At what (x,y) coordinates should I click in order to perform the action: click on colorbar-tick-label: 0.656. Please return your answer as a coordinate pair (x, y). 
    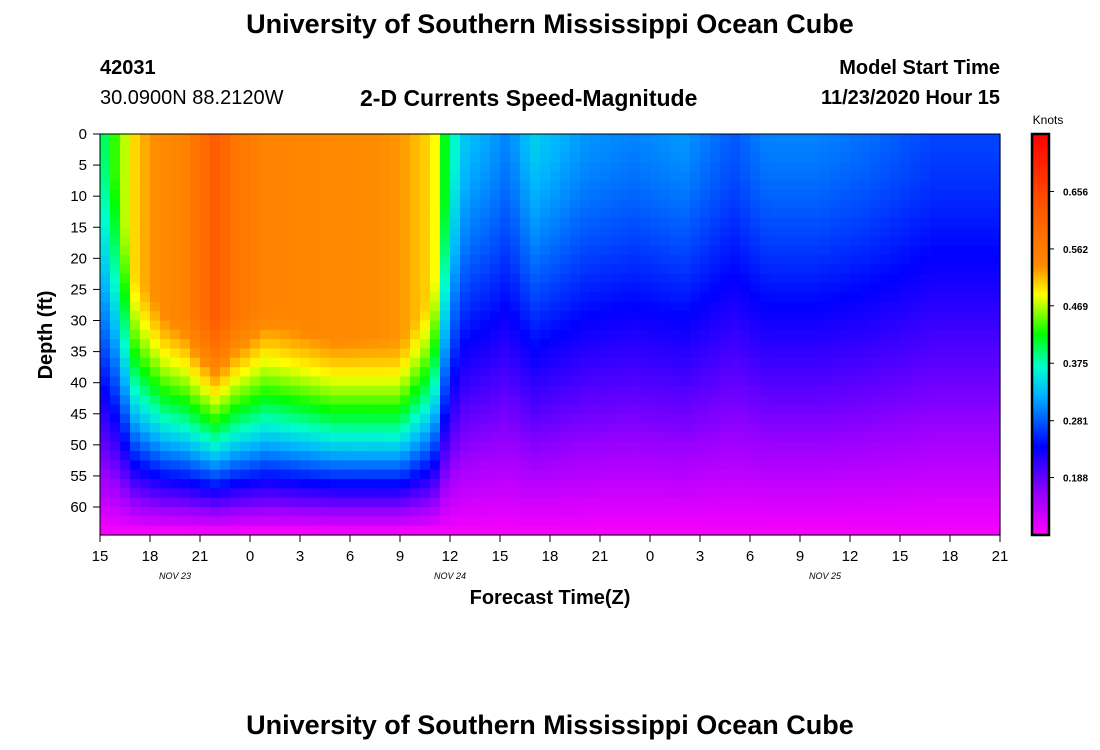
    Looking at the image, I should click on (1075, 192).